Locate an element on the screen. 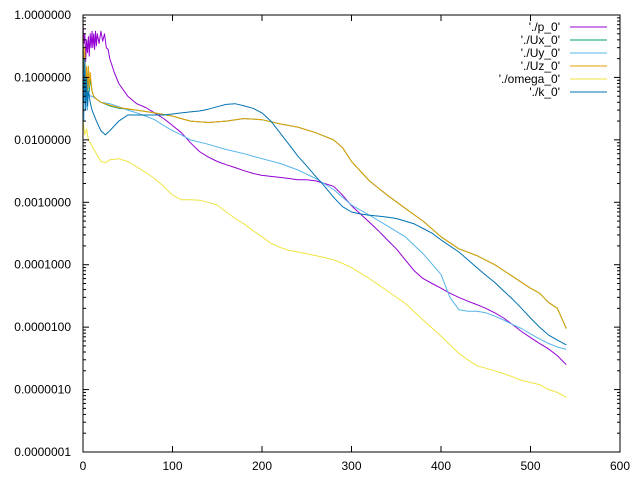 This screenshot has width=640, height=480. legend-label-4: './omega_0' is located at coordinates (529, 79).